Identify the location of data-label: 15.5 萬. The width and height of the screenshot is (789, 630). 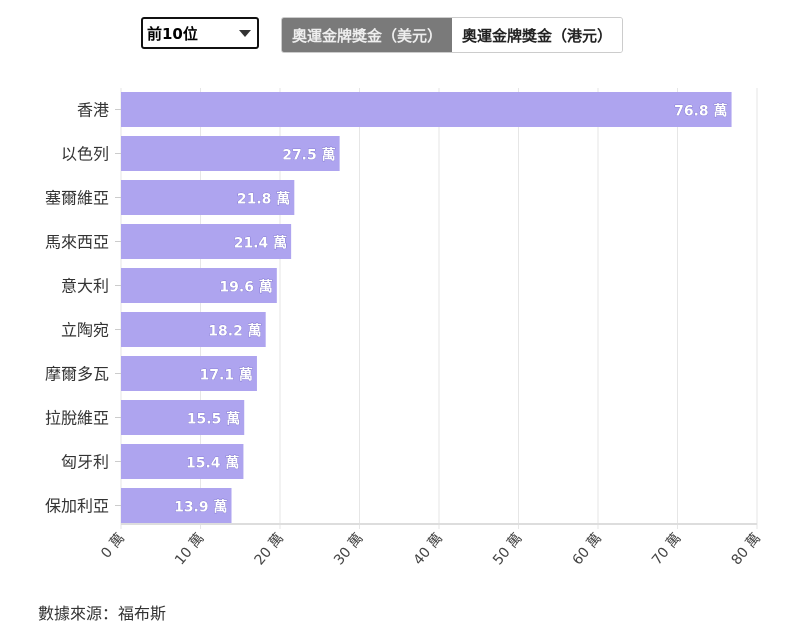
(213, 419).